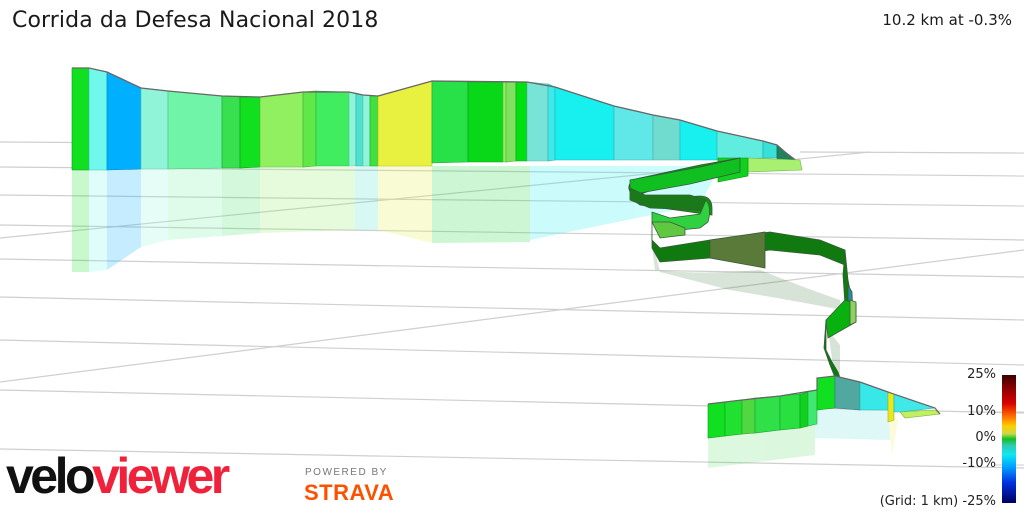 This screenshot has height=512, width=1024. What do you see at coordinates (349, 492) in the screenshot?
I see `strava-logo: STRAVA` at bounding box center [349, 492].